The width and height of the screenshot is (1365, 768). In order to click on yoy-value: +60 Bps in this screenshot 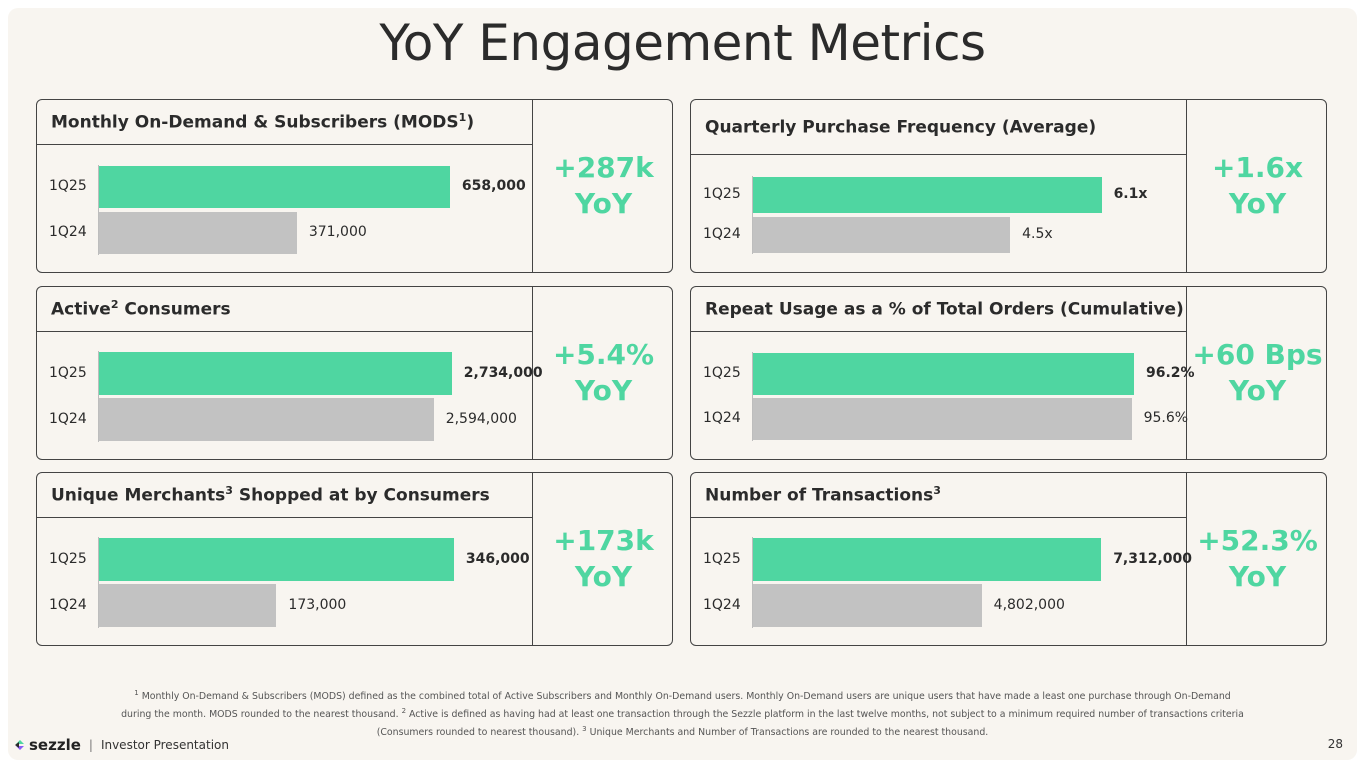, I will do `click(1257, 354)`.